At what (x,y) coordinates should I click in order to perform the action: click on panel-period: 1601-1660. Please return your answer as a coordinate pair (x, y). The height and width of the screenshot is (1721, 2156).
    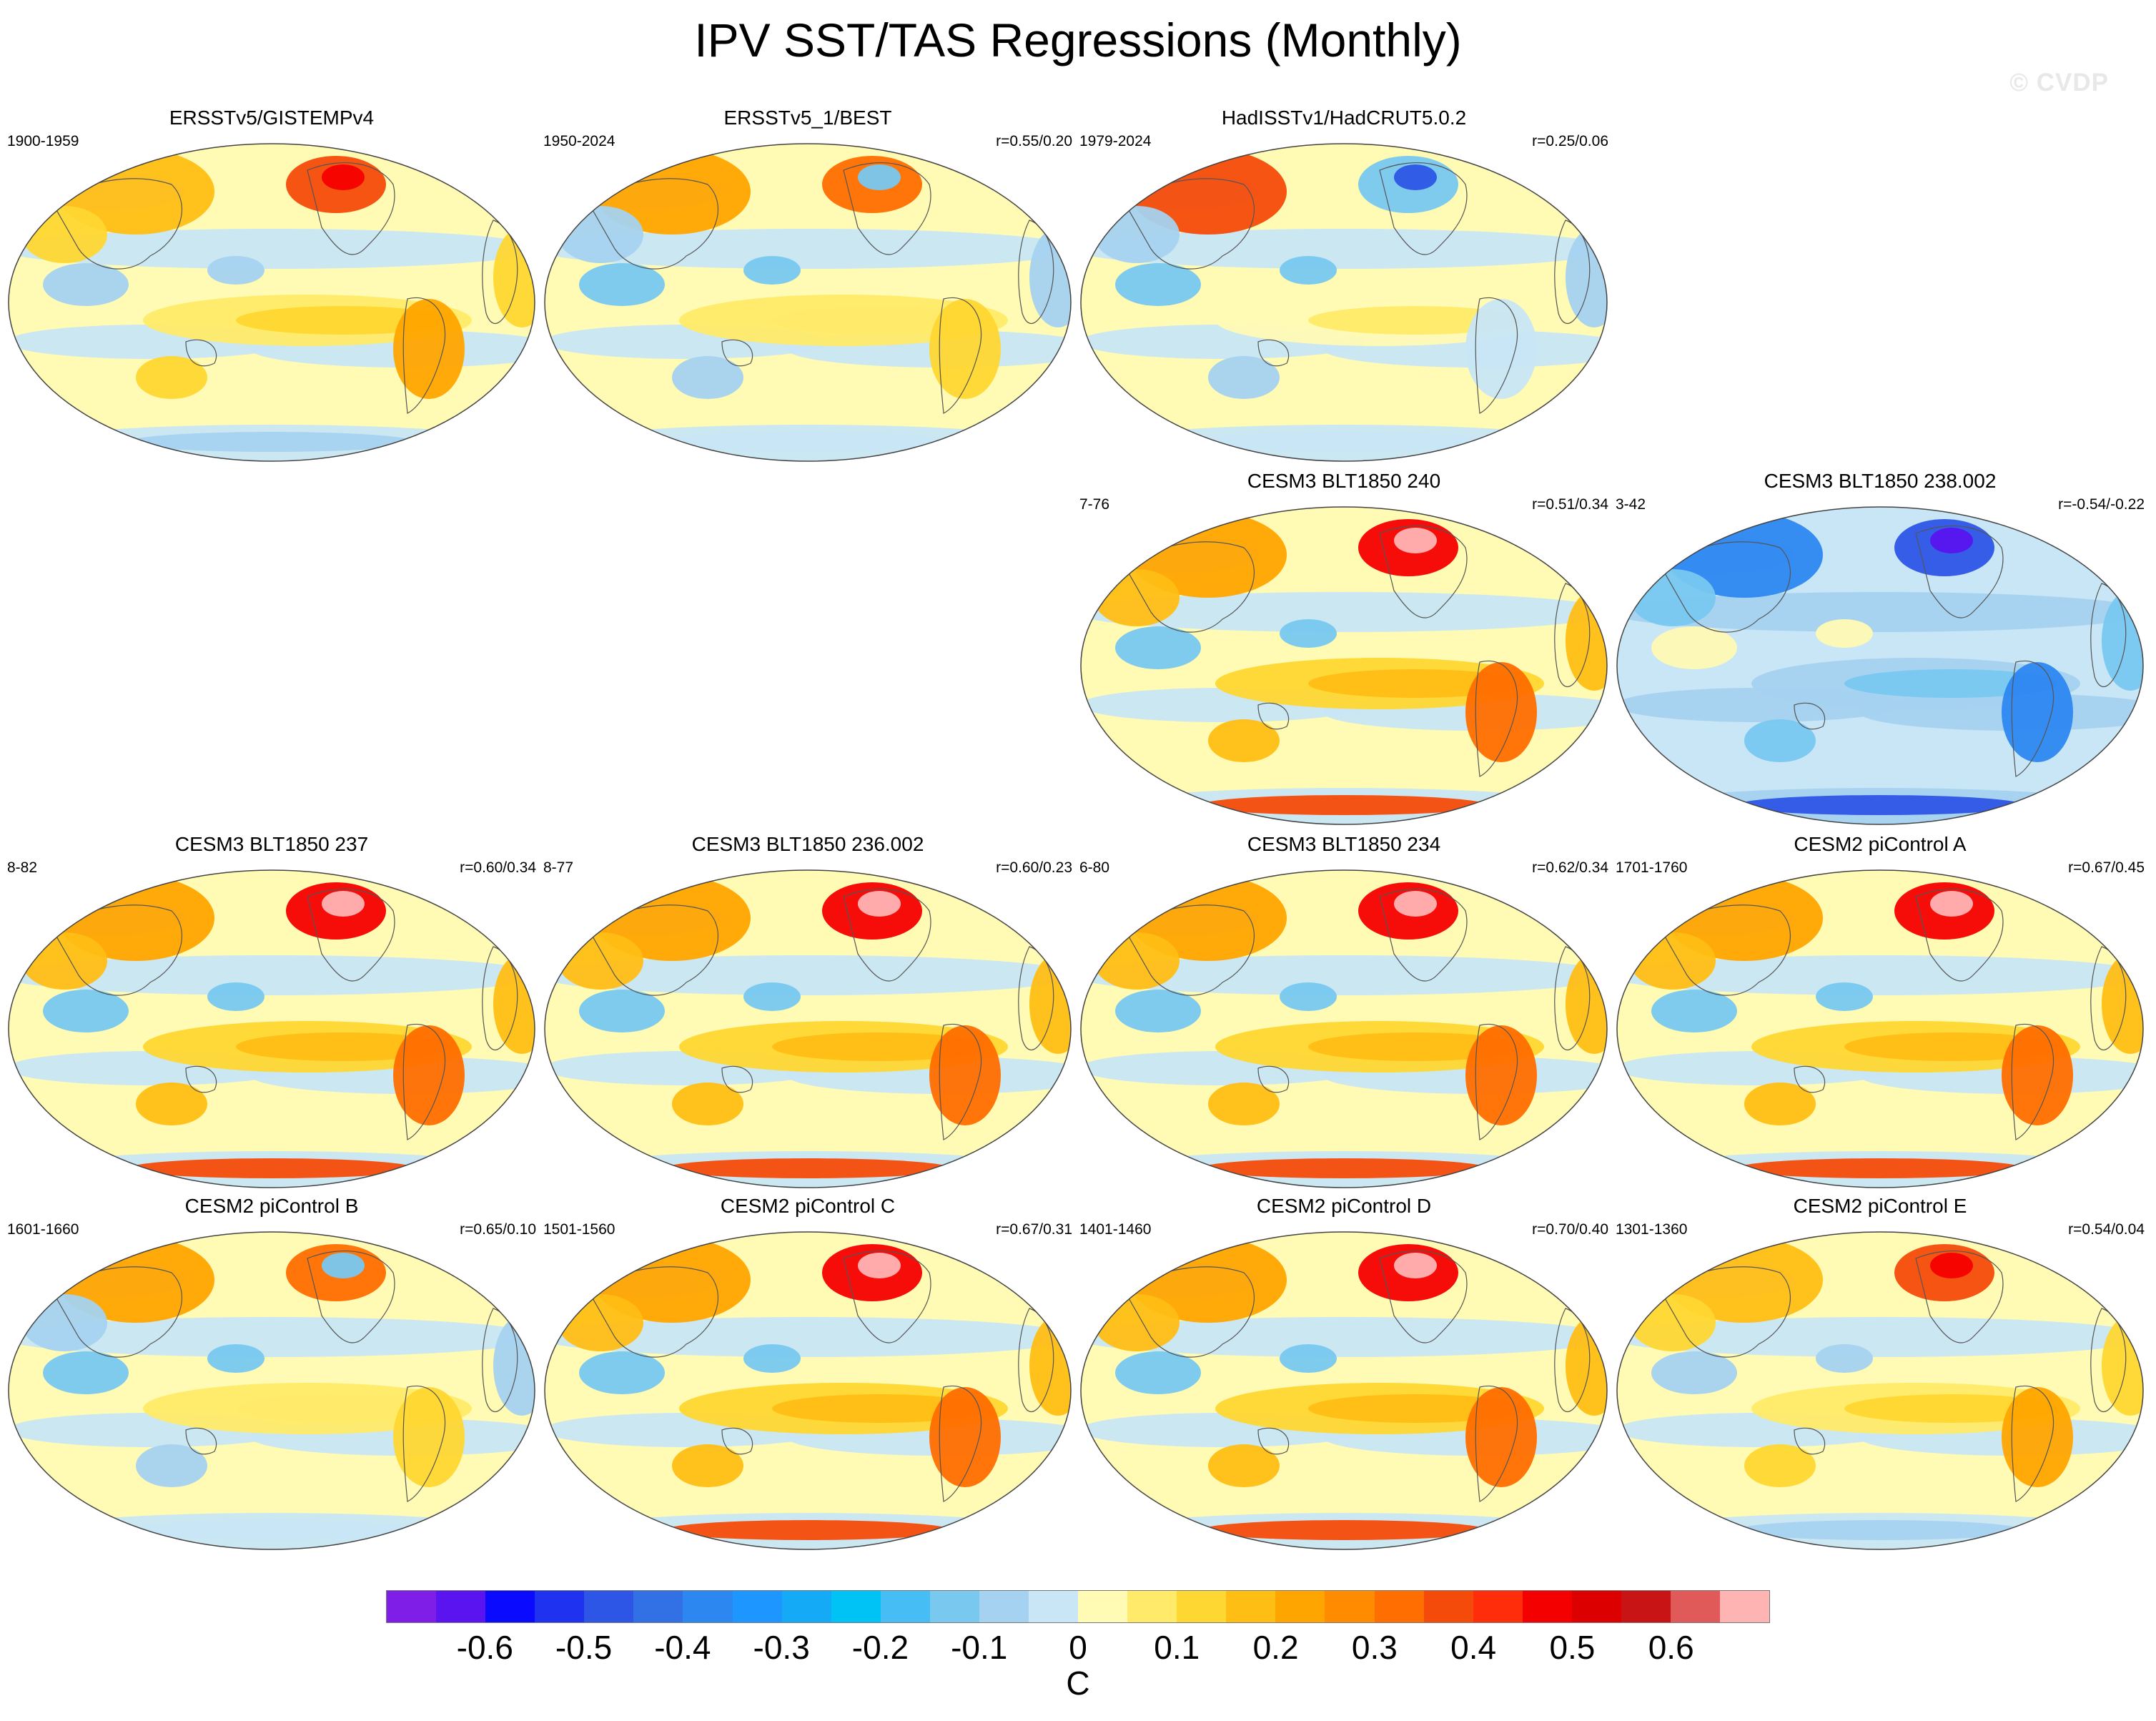
    Looking at the image, I should click on (43, 1229).